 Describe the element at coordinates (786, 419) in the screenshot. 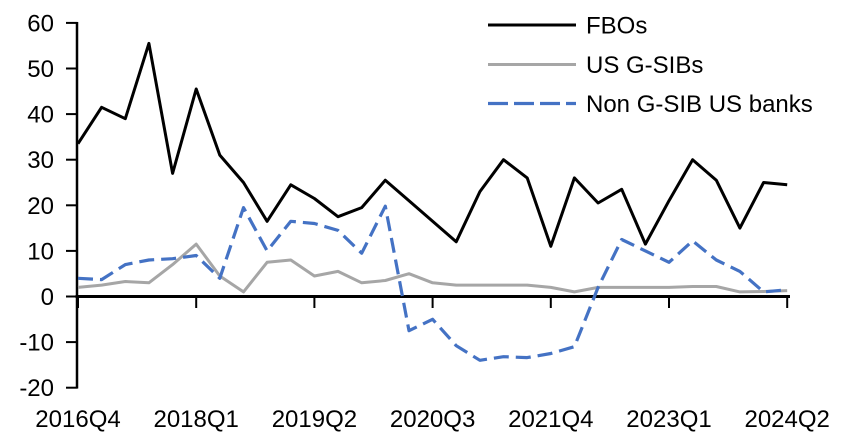

I see `x-tick-label: 2024Q2` at that location.